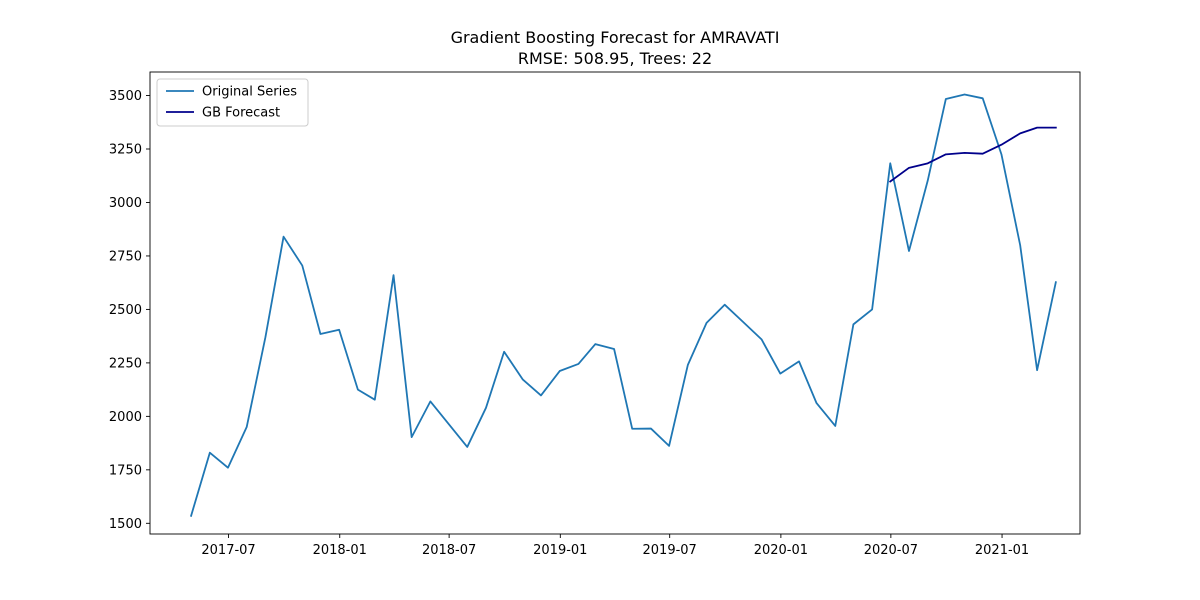 The width and height of the screenshot is (1200, 600). What do you see at coordinates (560, 550) in the screenshot?
I see `x-tick-label: 2019-01` at bounding box center [560, 550].